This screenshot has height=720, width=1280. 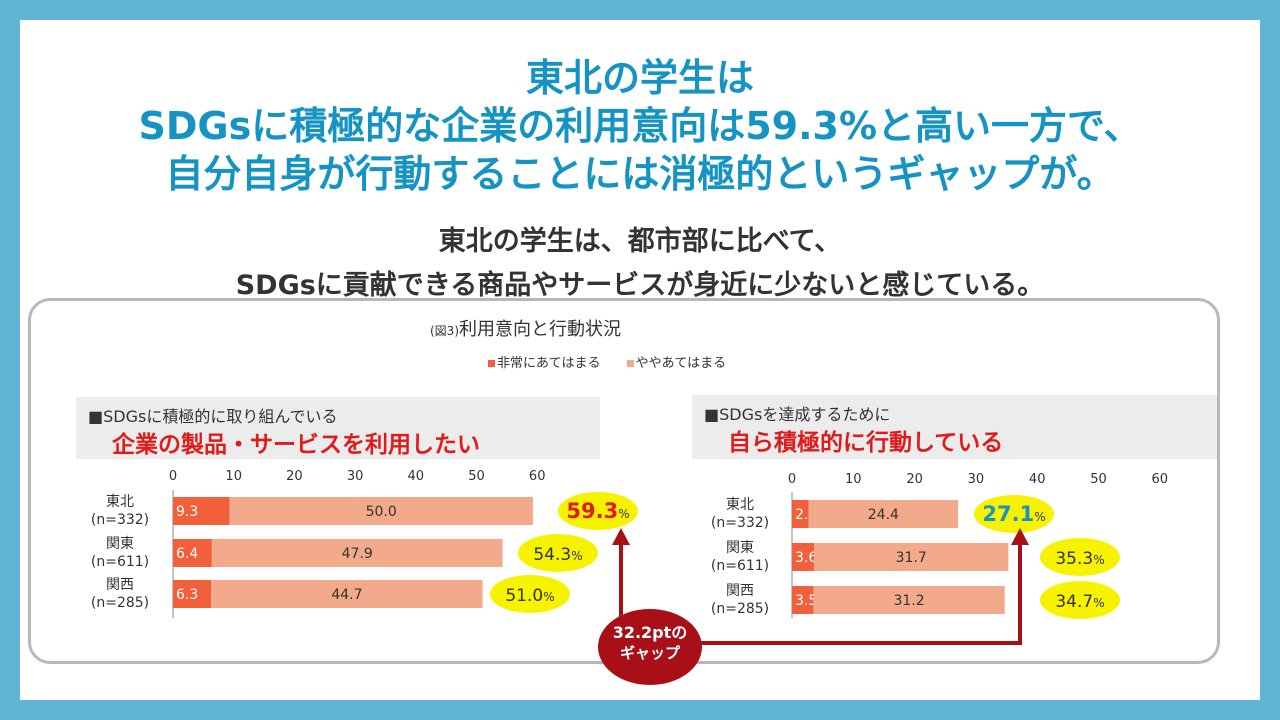 I want to click on left-chart-x-tick-0: 0, so click(x=173, y=476).